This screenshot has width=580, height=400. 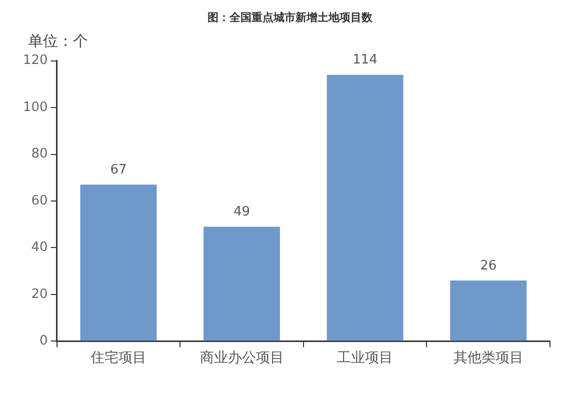 I want to click on y-tick-label: 60, so click(x=39, y=200).